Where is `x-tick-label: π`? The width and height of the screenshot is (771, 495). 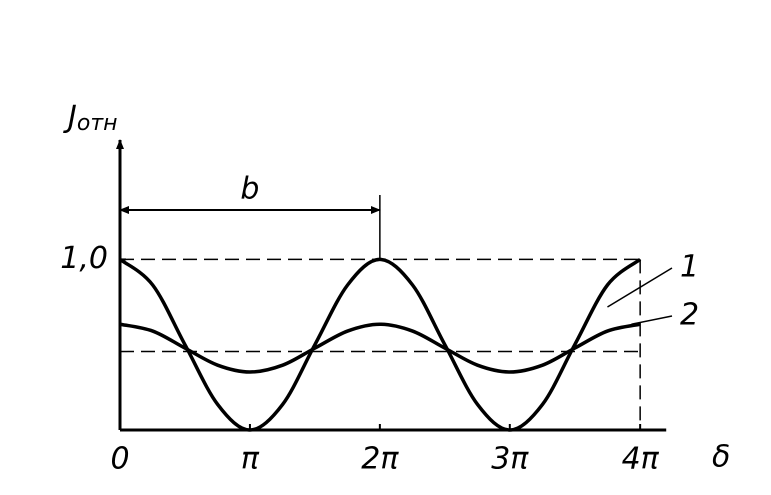
x-tick-label: π is located at coordinates (250, 459).